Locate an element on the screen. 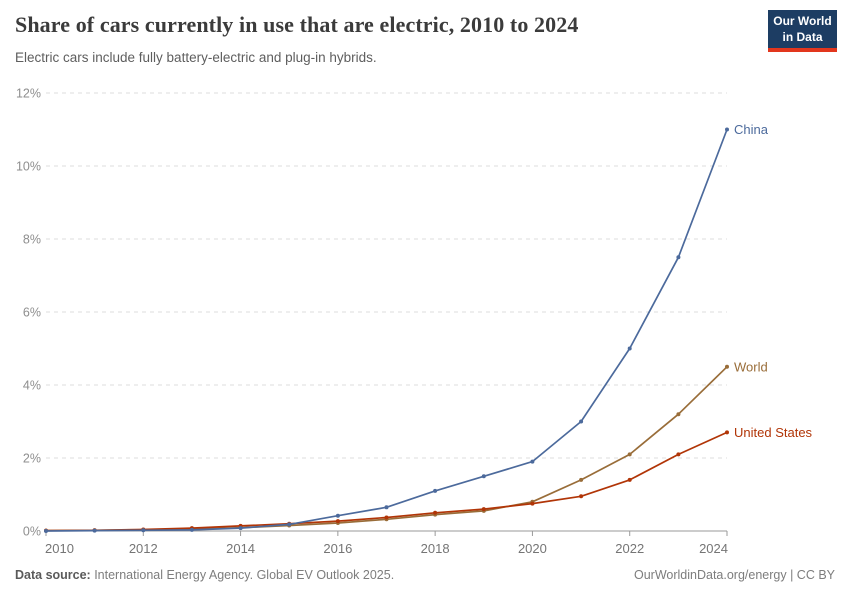 This screenshot has height=600, width=850. x-tick-label: 2014 is located at coordinates (240, 548).